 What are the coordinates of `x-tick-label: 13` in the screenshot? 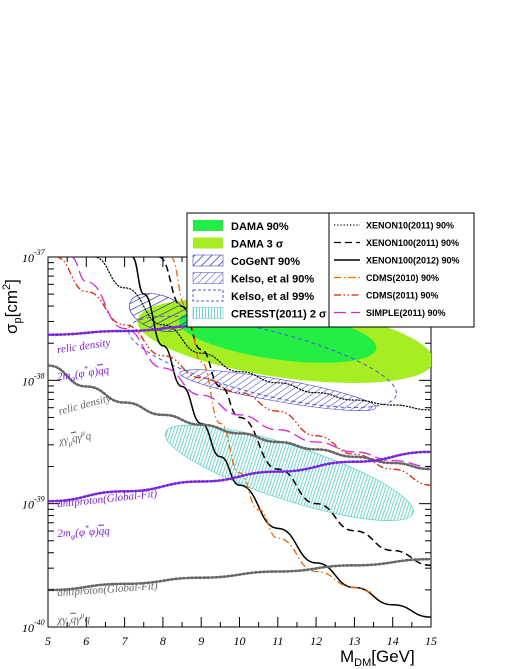 It's located at (354, 641).